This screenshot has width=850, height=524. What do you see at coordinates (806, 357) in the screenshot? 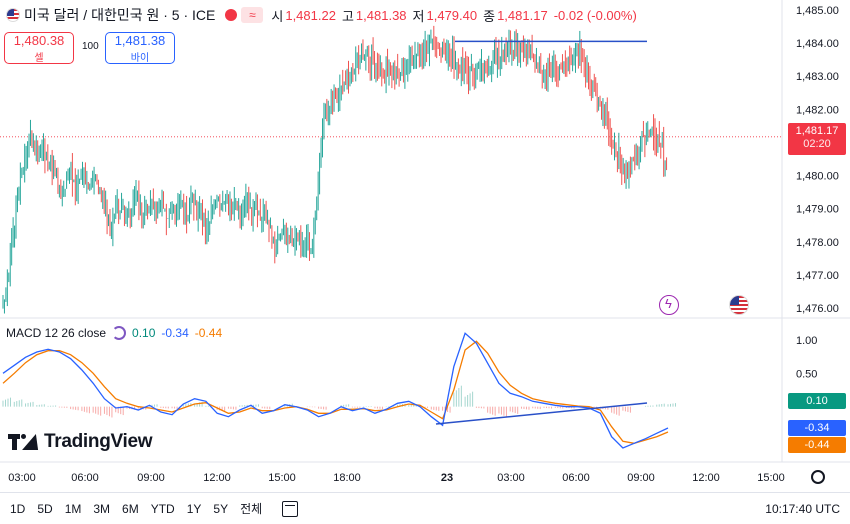
I see `macd-axis: 0.50 1.00` at bounding box center [806, 357].